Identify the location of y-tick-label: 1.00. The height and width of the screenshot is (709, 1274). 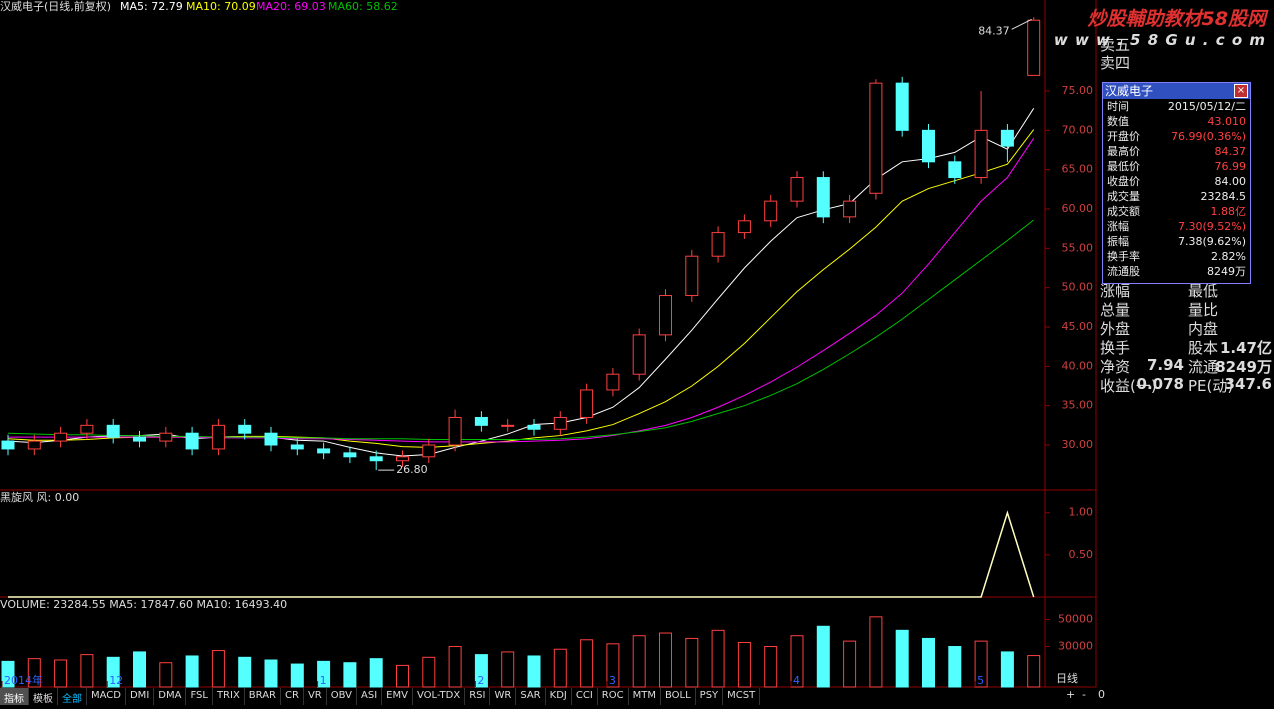
(1081, 512).